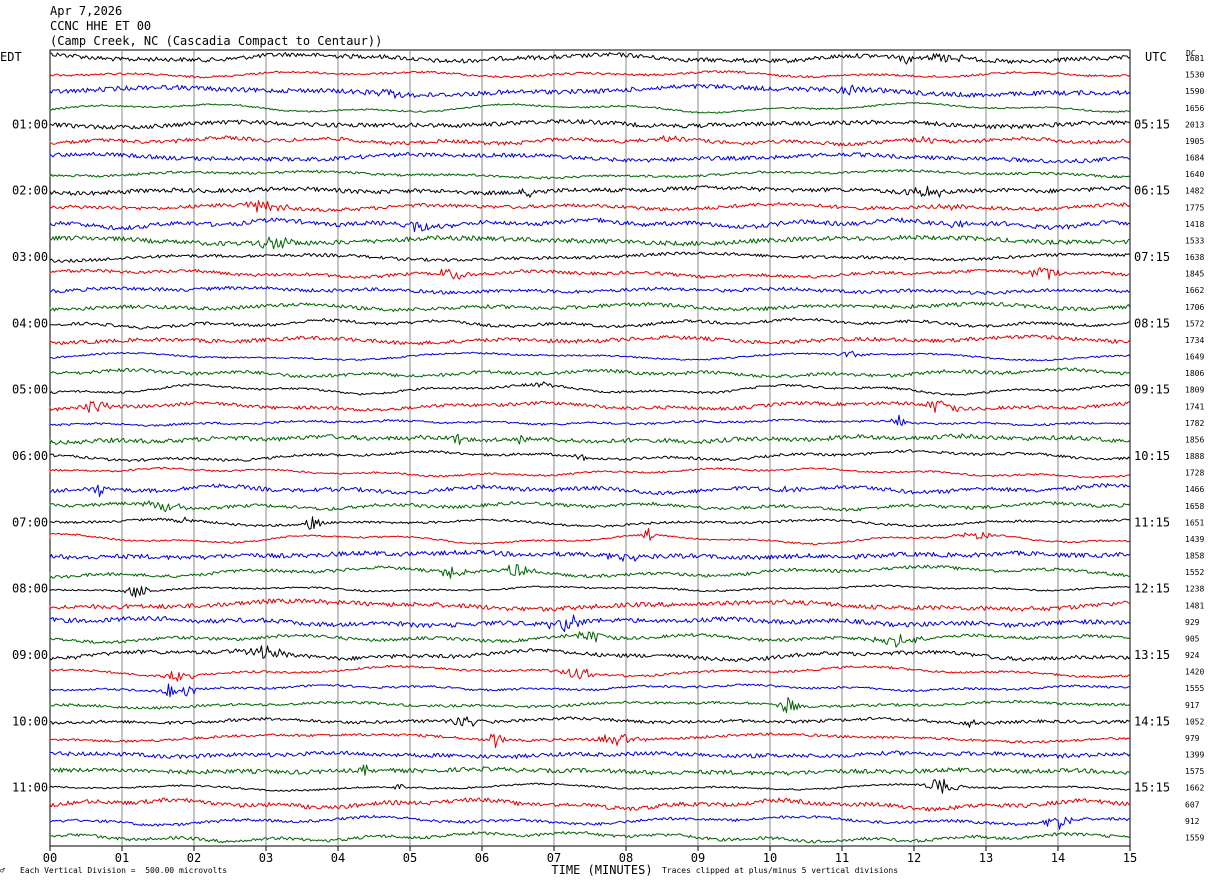  What do you see at coordinates (1194, 423) in the screenshot?
I see `dc-offset-label: 1782` at bounding box center [1194, 423].